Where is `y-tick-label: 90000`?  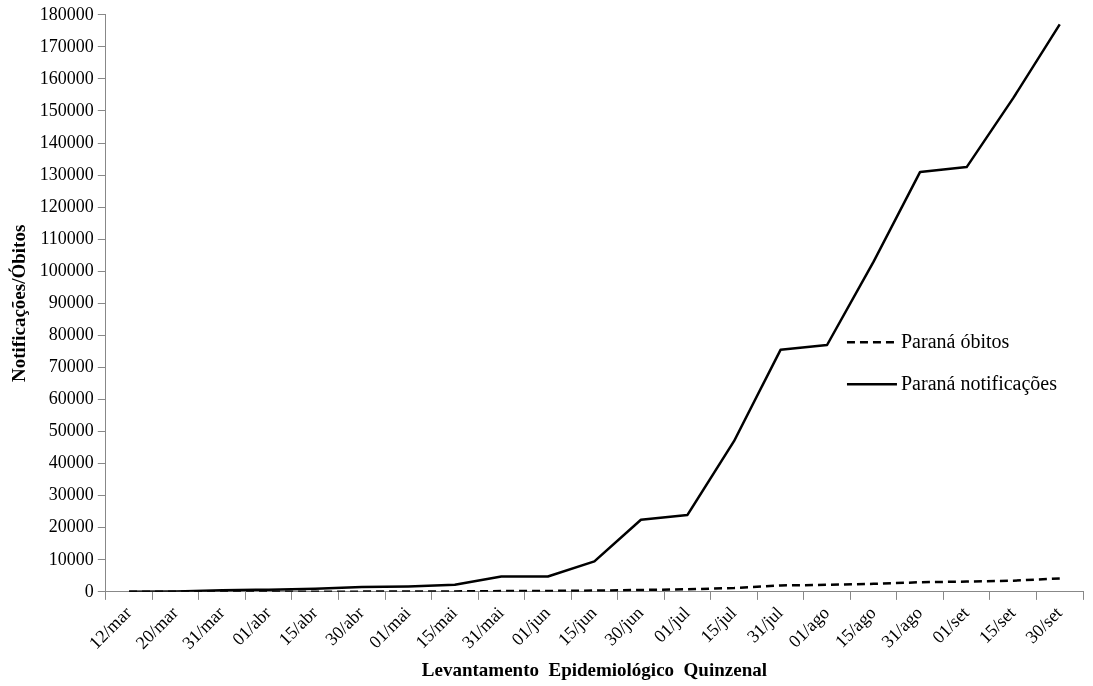
y-tick-label: 90000 is located at coordinates (71, 302).